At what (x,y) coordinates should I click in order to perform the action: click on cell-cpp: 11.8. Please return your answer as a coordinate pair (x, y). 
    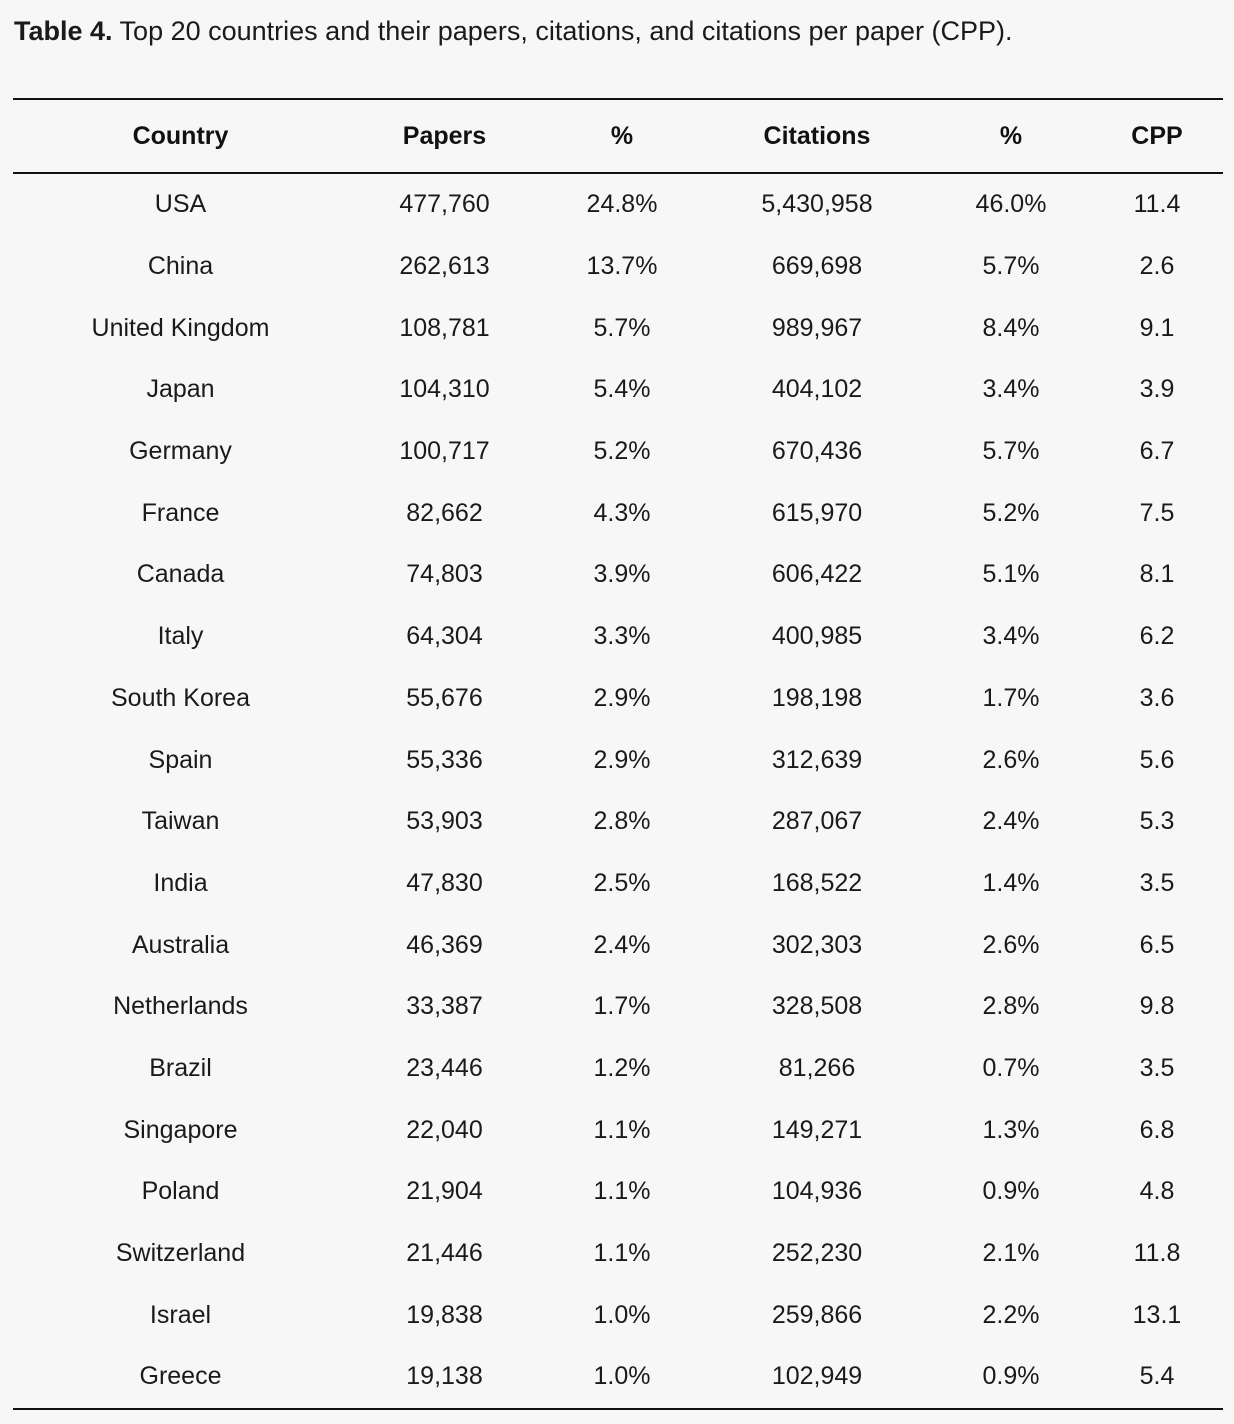
    Looking at the image, I should click on (1157, 1253).